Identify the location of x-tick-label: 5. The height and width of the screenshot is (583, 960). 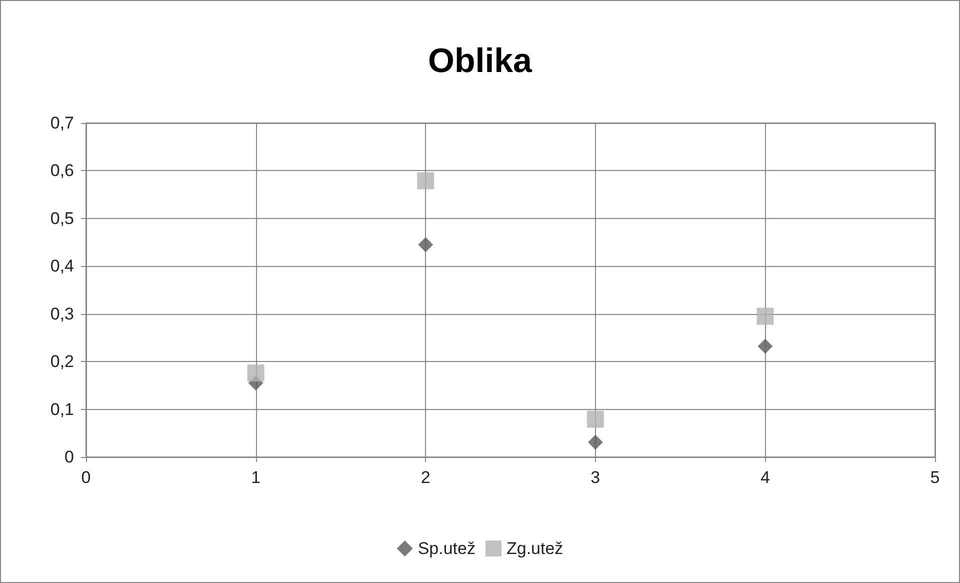
(935, 477).